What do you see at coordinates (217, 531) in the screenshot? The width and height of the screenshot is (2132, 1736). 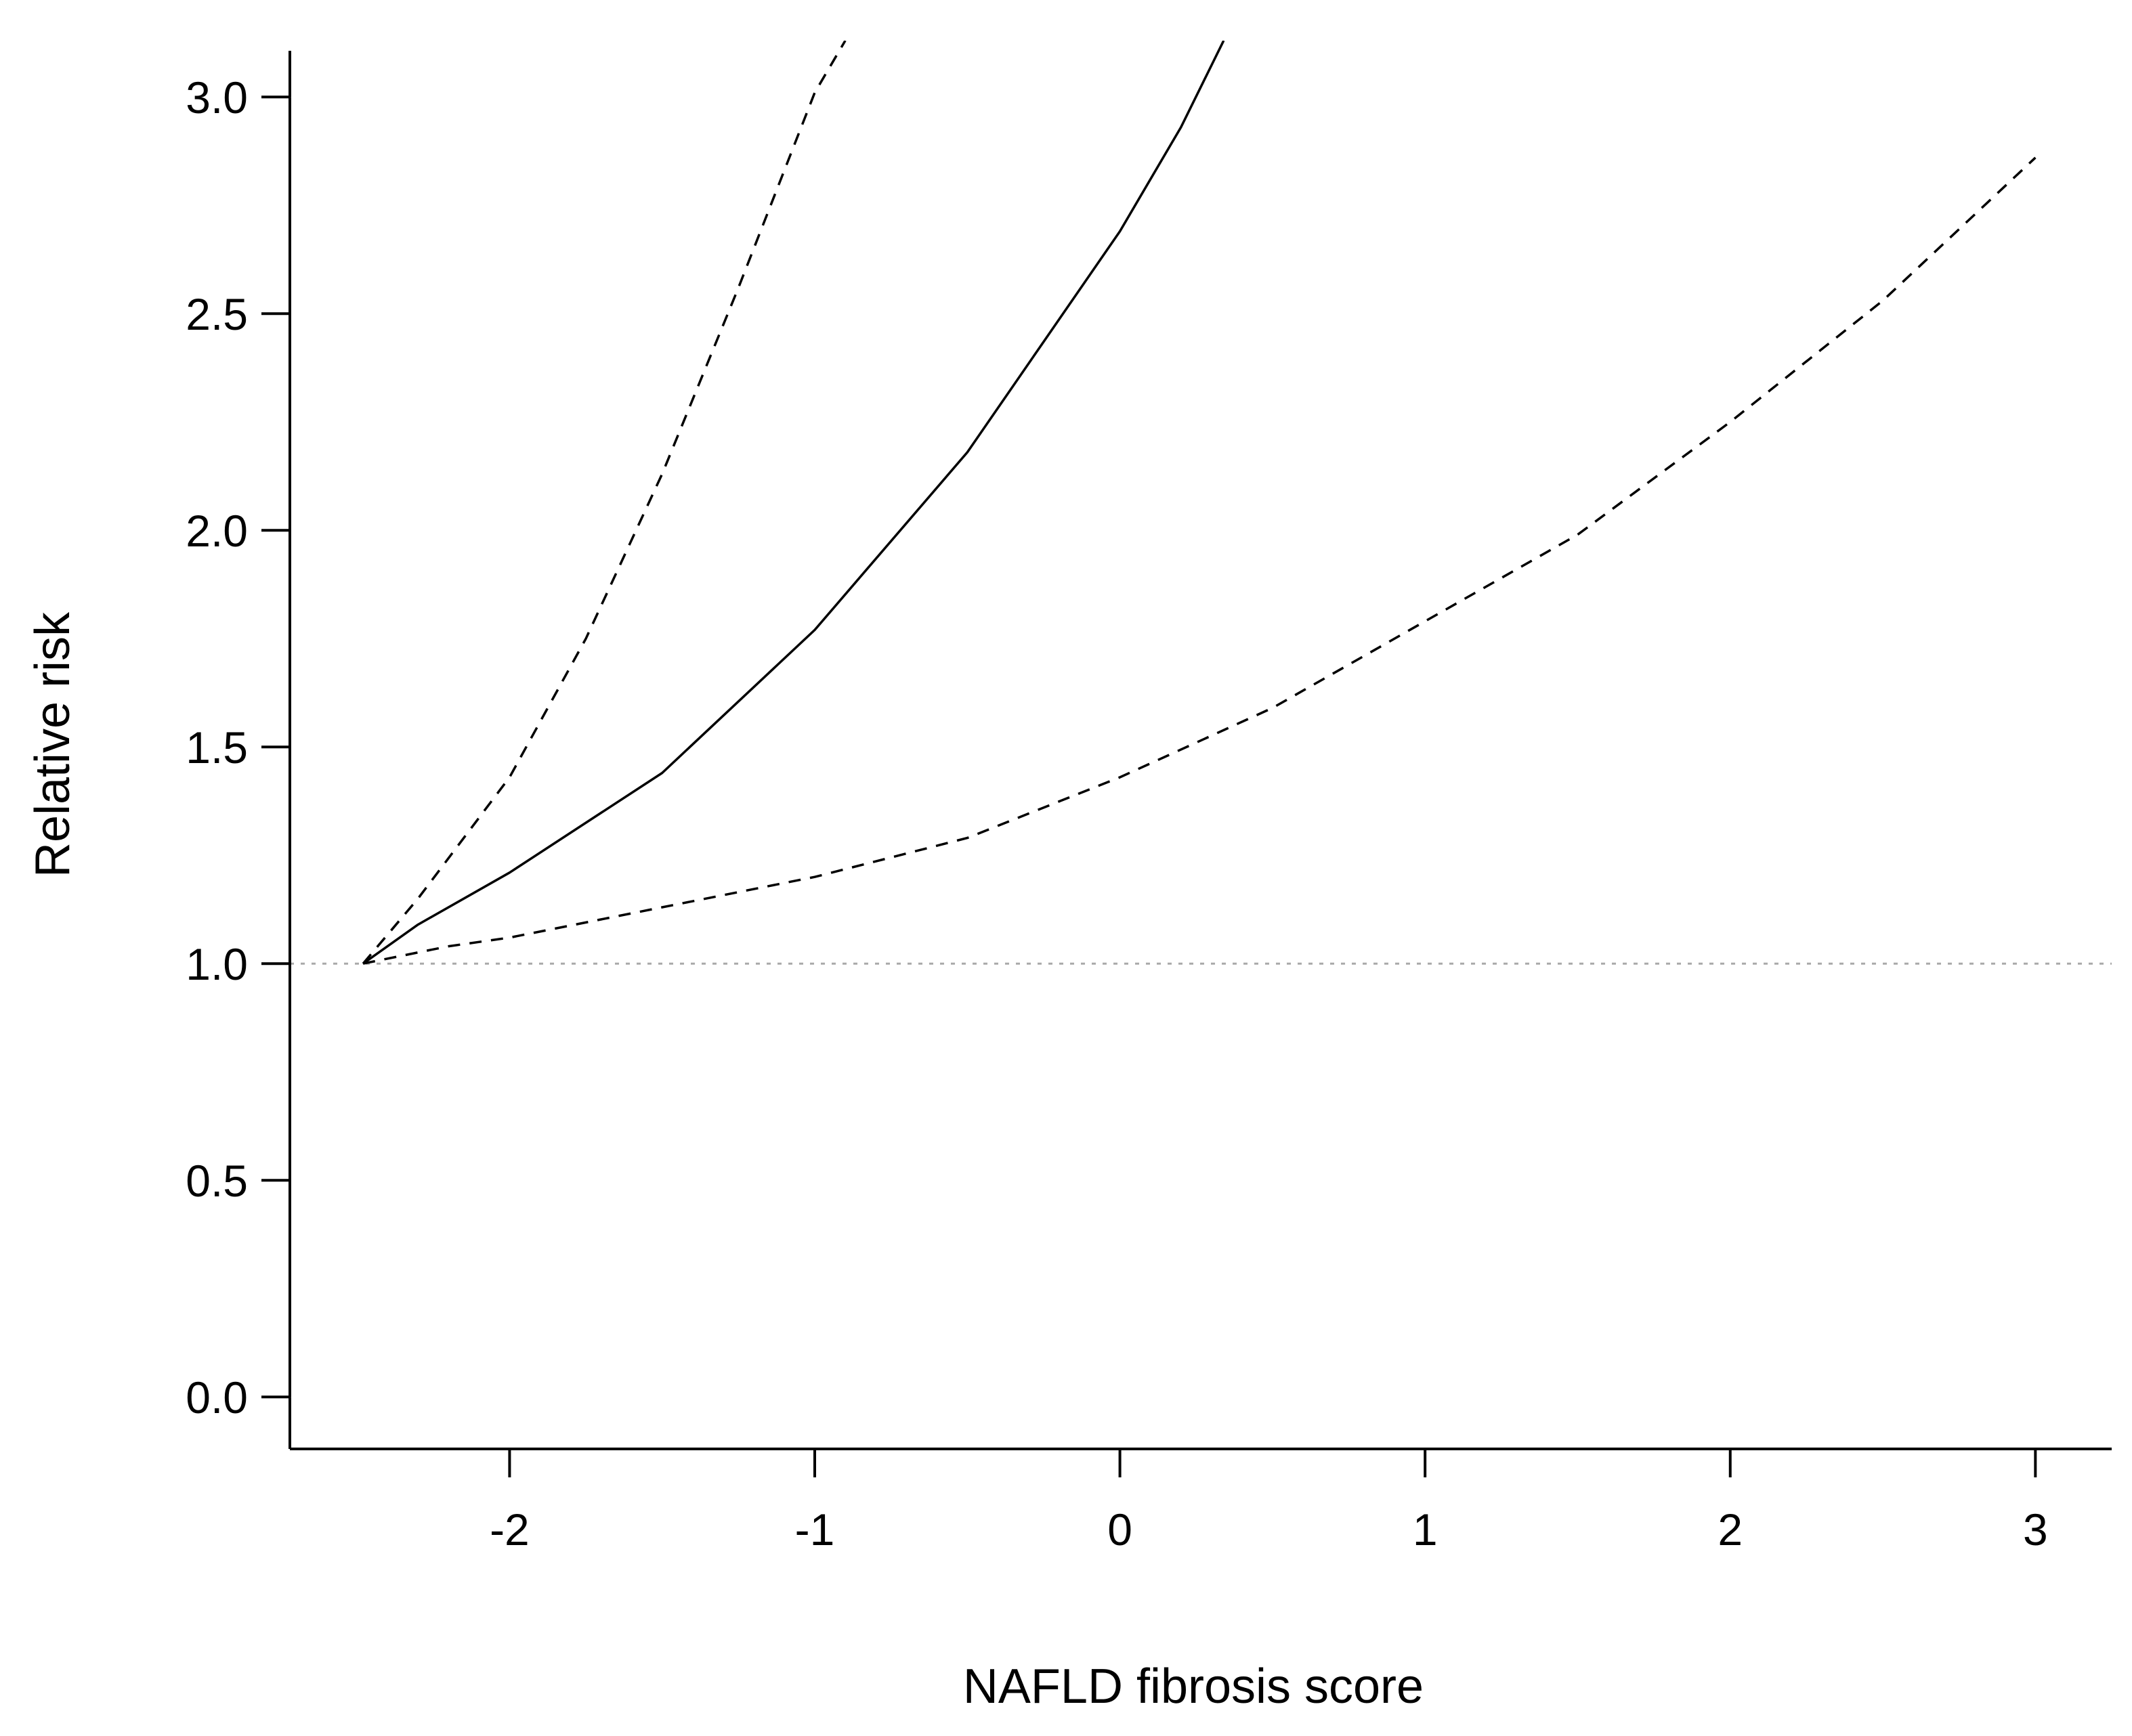 I see `y-tick-label: 2.0` at bounding box center [217, 531].